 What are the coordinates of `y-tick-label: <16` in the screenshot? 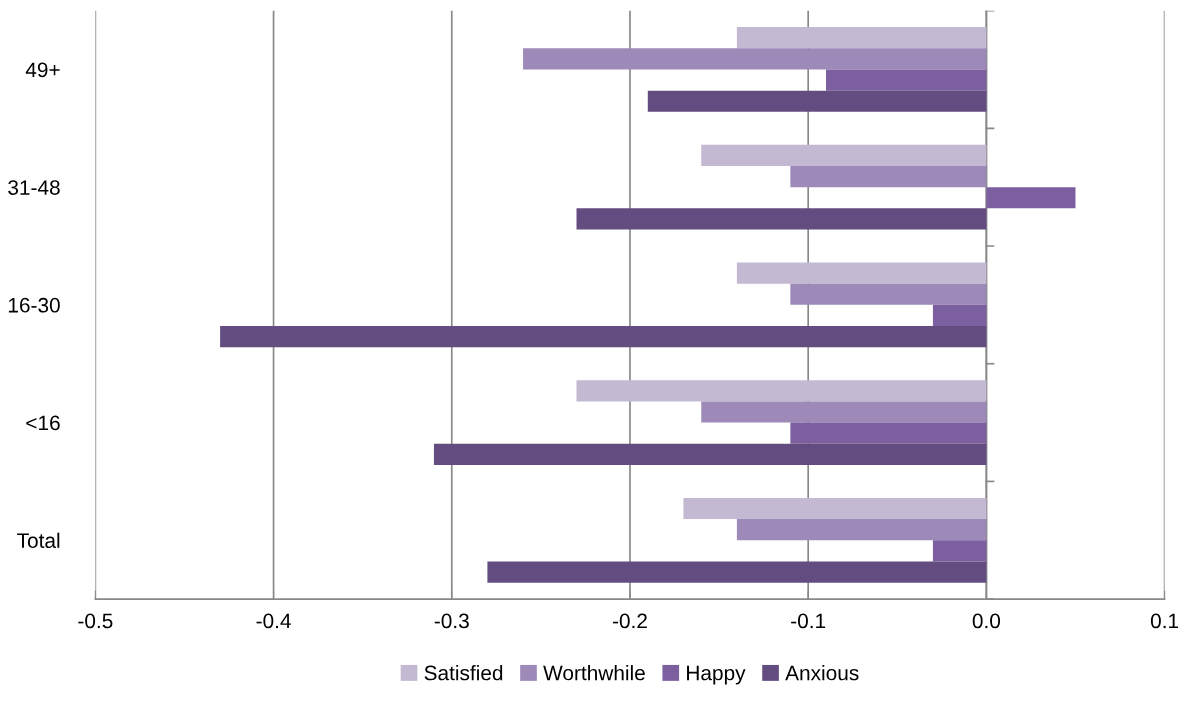 It's located at (43, 423).